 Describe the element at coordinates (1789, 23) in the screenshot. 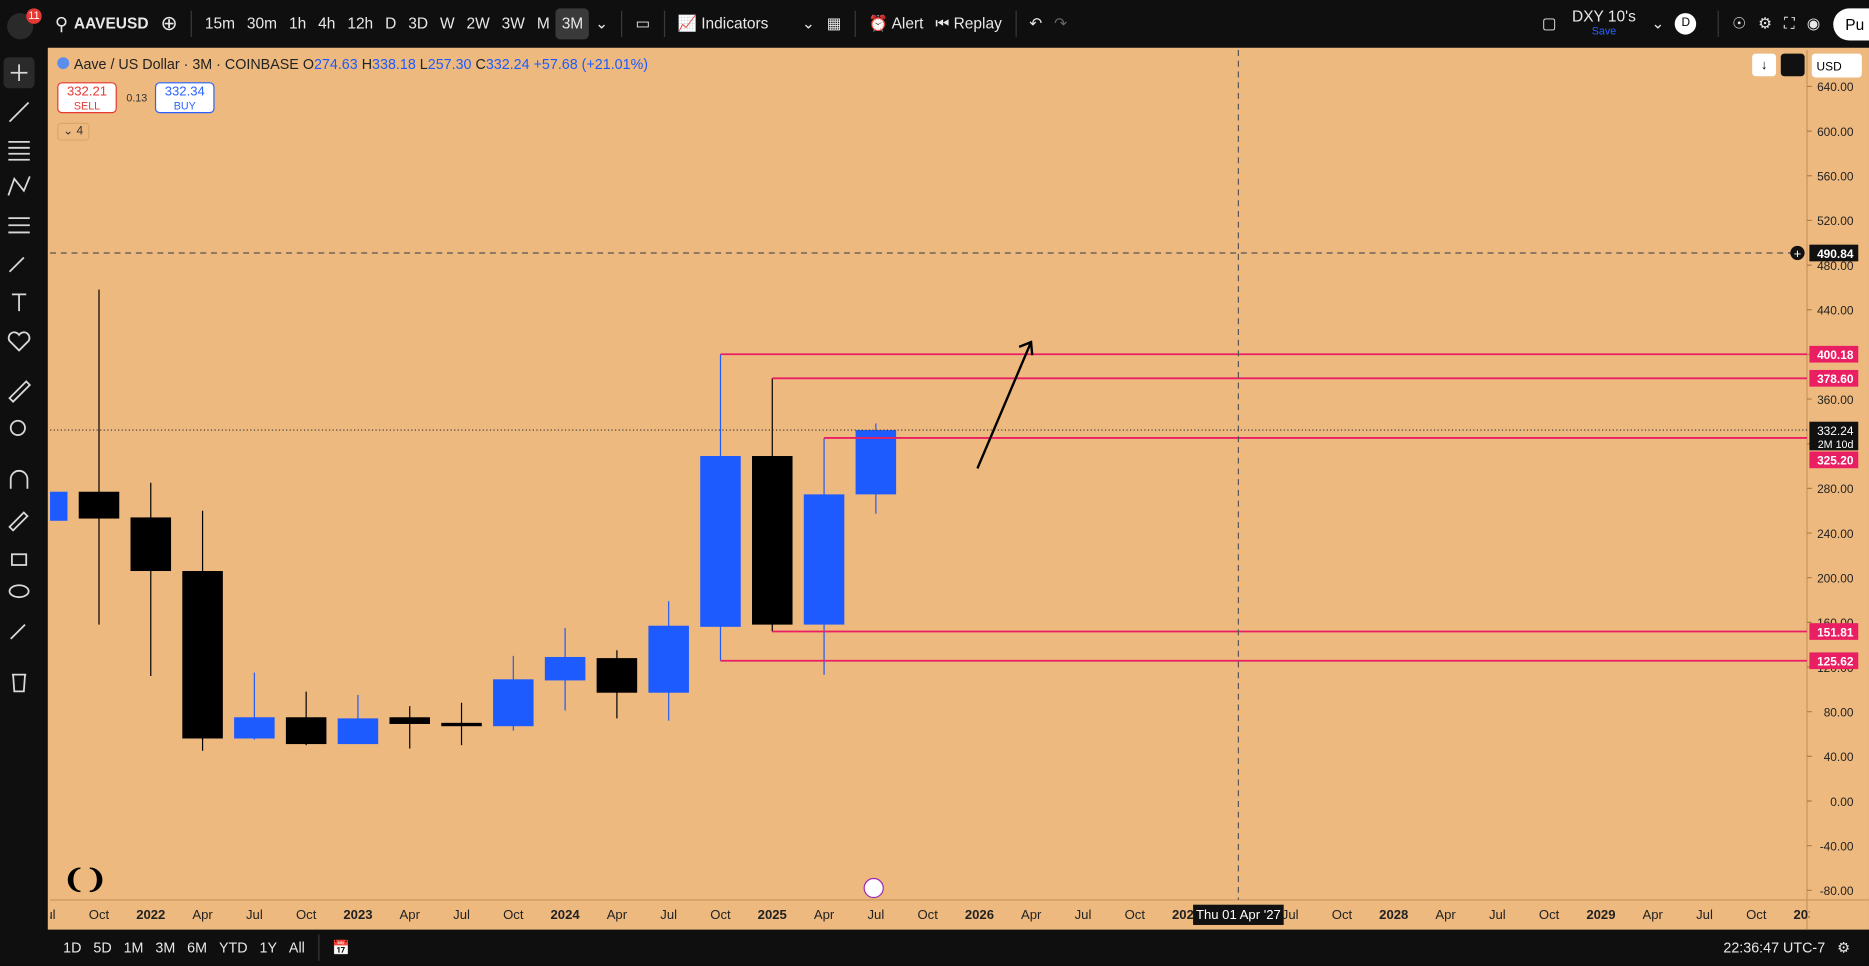

I see `fullscreen-button: ⛶` at that location.